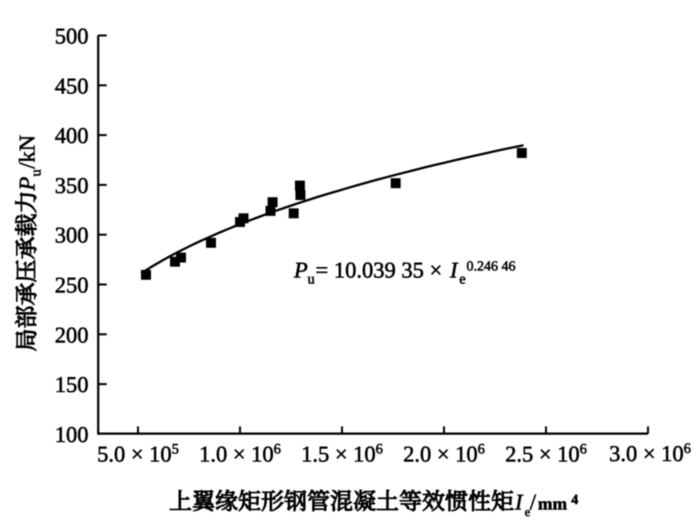 The width and height of the screenshot is (700, 527). What do you see at coordinates (553, 503) in the screenshot?
I see `svg-text: mm` at bounding box center [553, 503].